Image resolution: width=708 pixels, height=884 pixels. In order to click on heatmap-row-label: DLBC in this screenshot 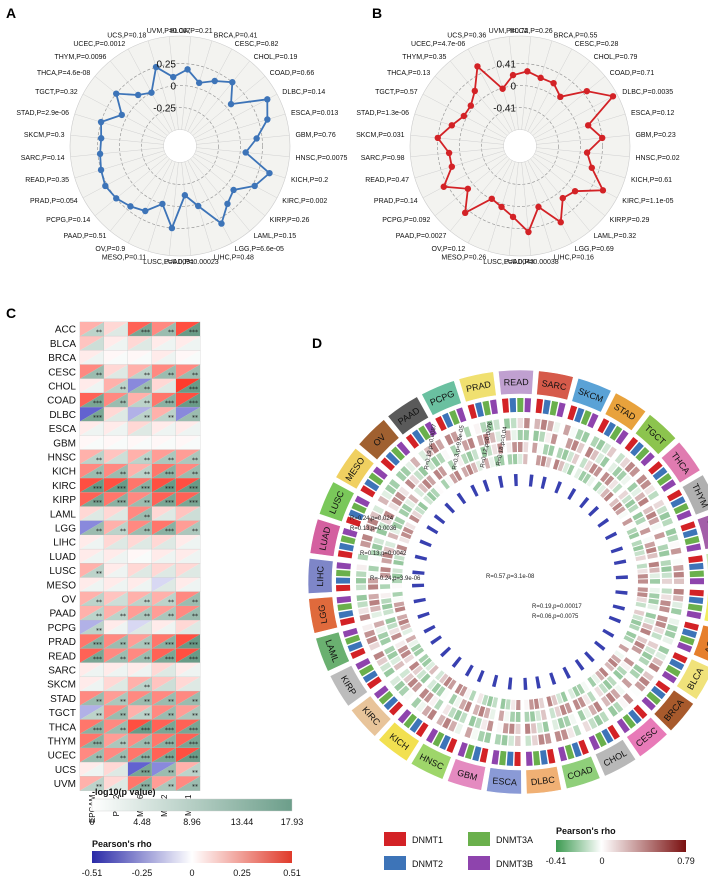, I will do `click(62, 415)`.